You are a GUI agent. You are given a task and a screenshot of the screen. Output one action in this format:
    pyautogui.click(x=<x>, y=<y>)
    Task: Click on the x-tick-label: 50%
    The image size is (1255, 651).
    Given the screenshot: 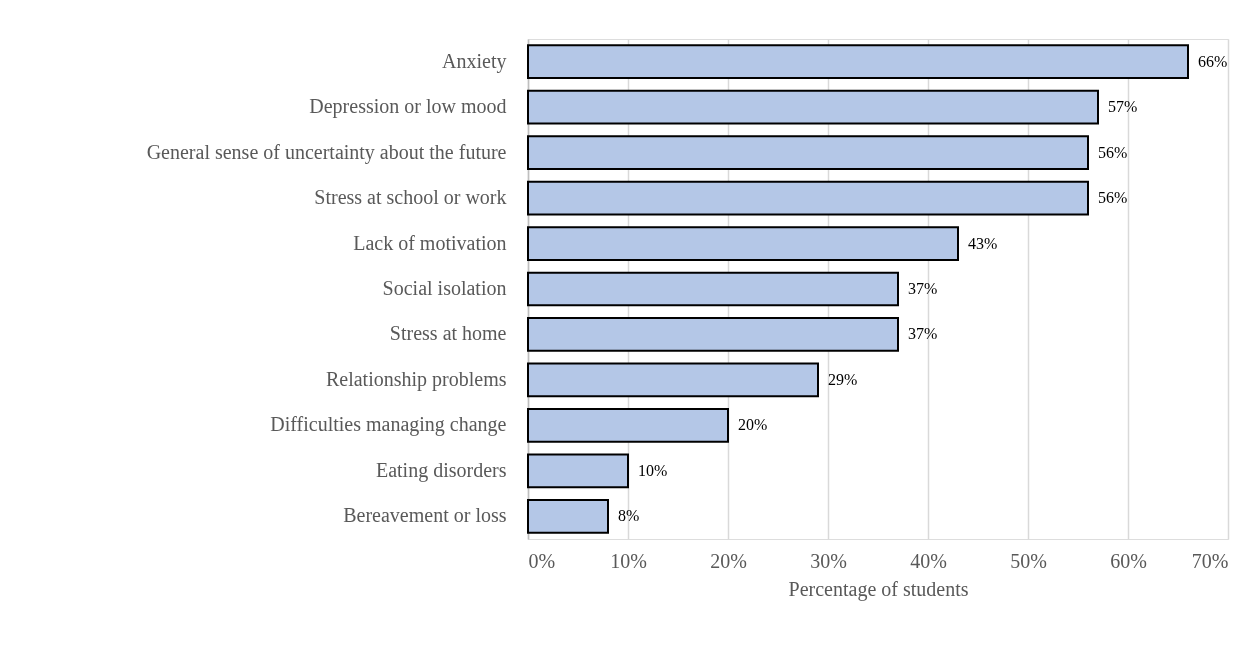 What is the action you would take?
    pyautogui.click(x=1028, y=560)
    